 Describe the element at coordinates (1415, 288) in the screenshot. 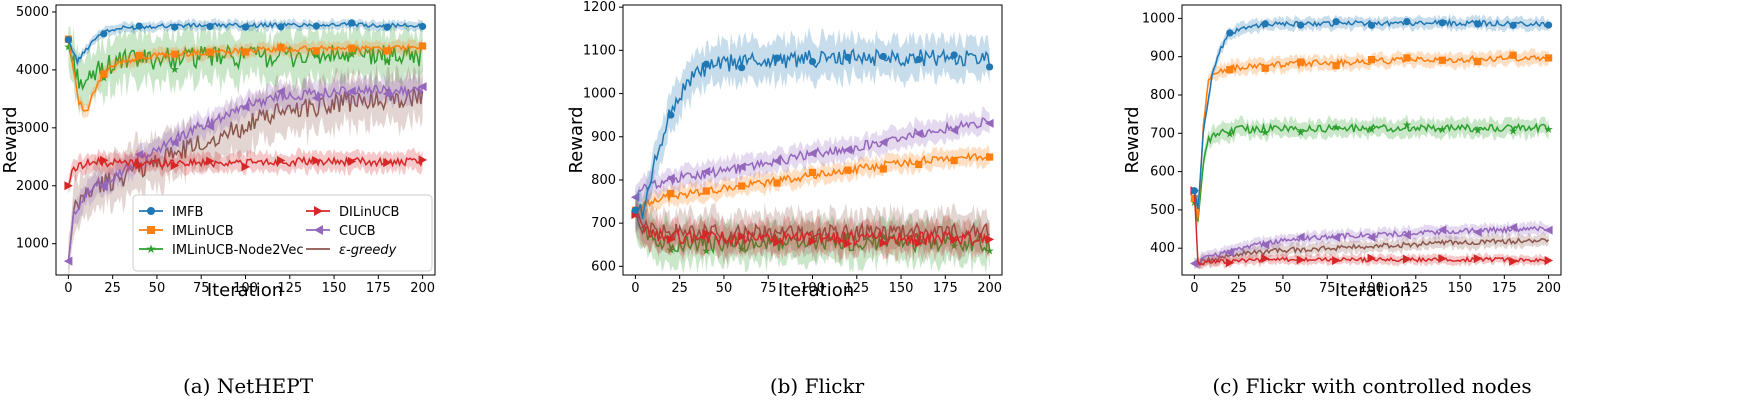

I see `x-tick-label: 125` at that location.